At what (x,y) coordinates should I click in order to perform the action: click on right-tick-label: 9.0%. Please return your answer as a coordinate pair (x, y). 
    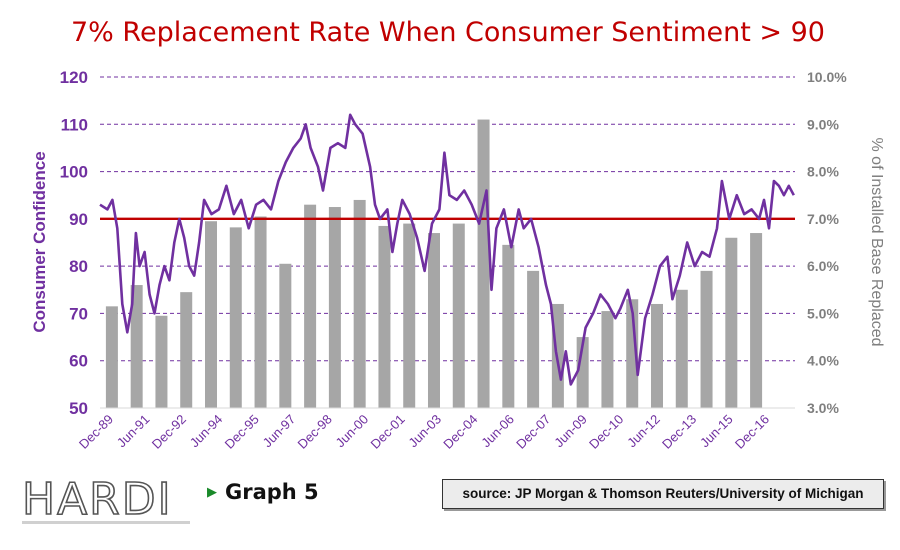
    Looking at the image, I should click on (823, 124).